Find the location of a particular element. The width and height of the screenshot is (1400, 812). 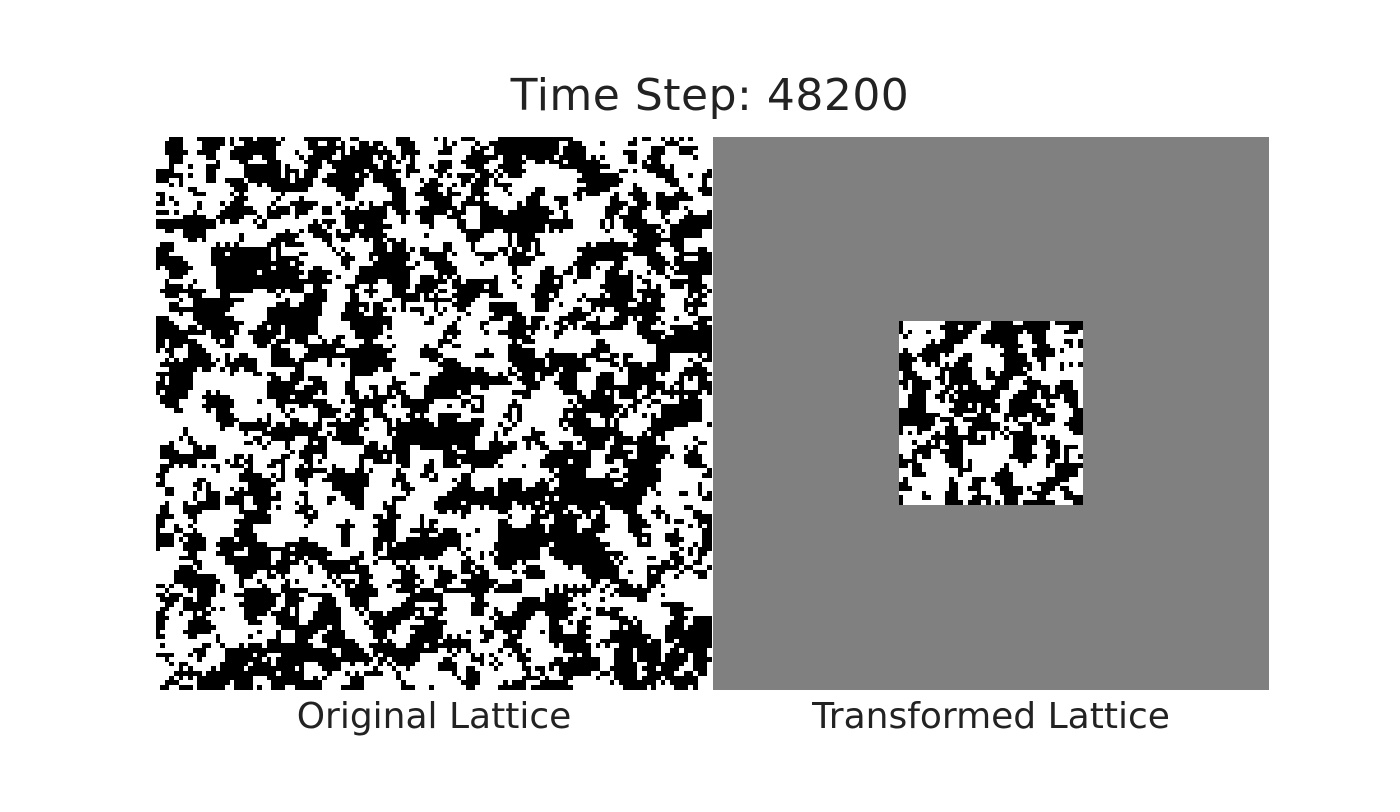

original-lattice-label: Original Lattice is located at coordinates (434, 716).